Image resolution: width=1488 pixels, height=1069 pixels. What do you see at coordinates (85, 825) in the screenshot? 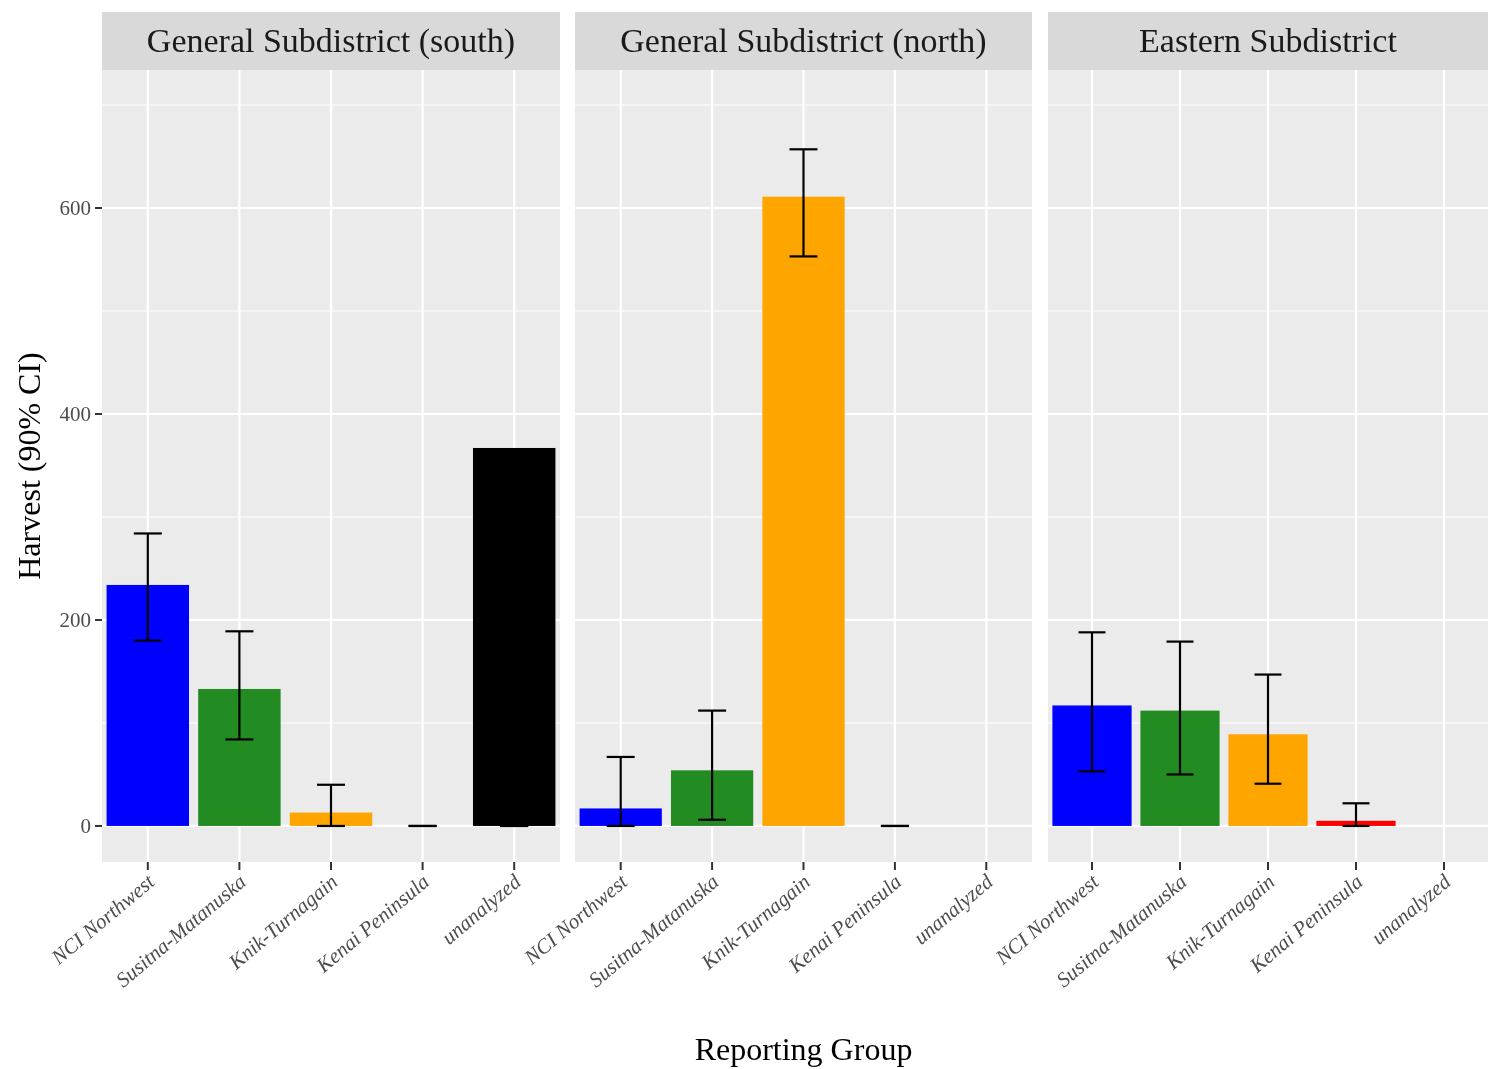
I see `y-tick-label: 0` at bounding box center [85, 825].